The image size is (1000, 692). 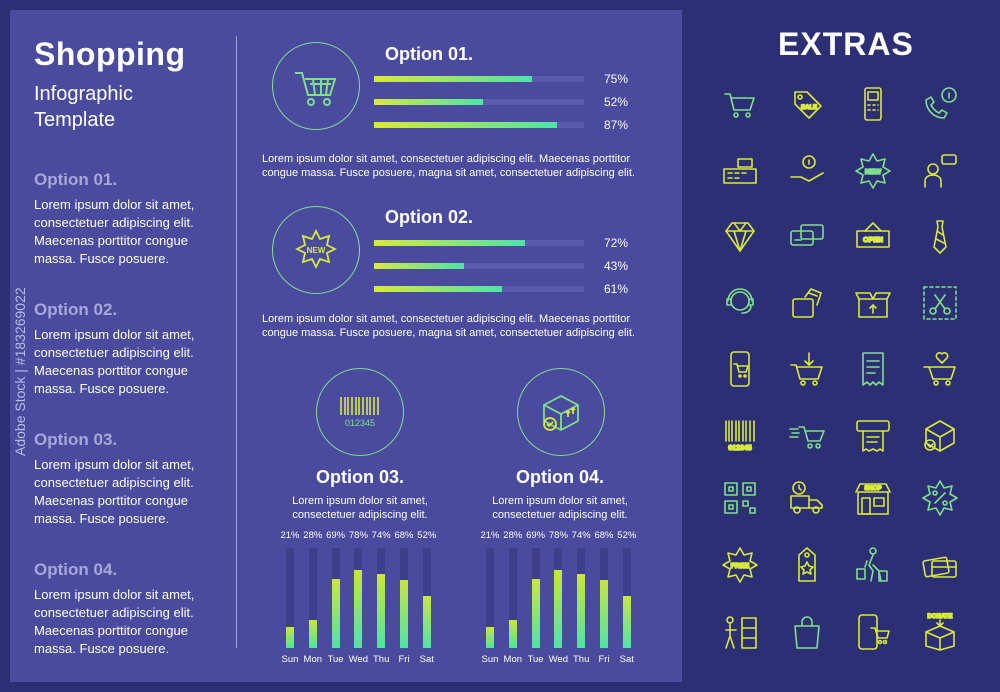 What do you see at coordinates (76, 179) in the screenshot?
I see `left-option-title: Option 01.` at bounding box center [76, 179].